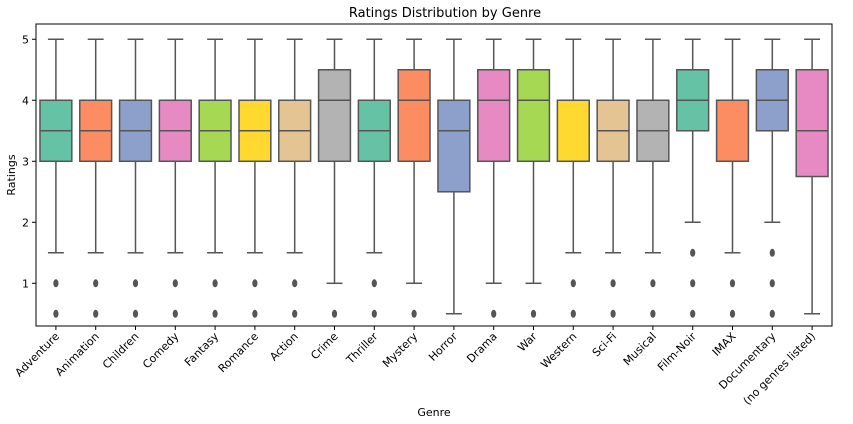  I want to click on chart-title: Ratings Distribution by Genre, so click(445, 13).